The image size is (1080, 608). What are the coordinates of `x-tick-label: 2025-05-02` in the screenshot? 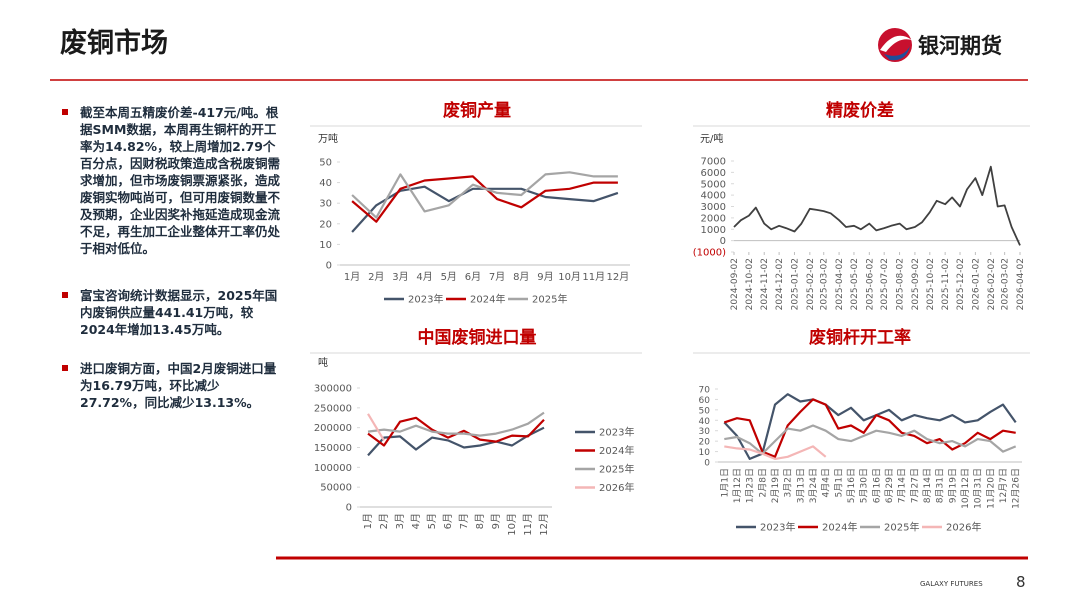 It's located at (855, 284).